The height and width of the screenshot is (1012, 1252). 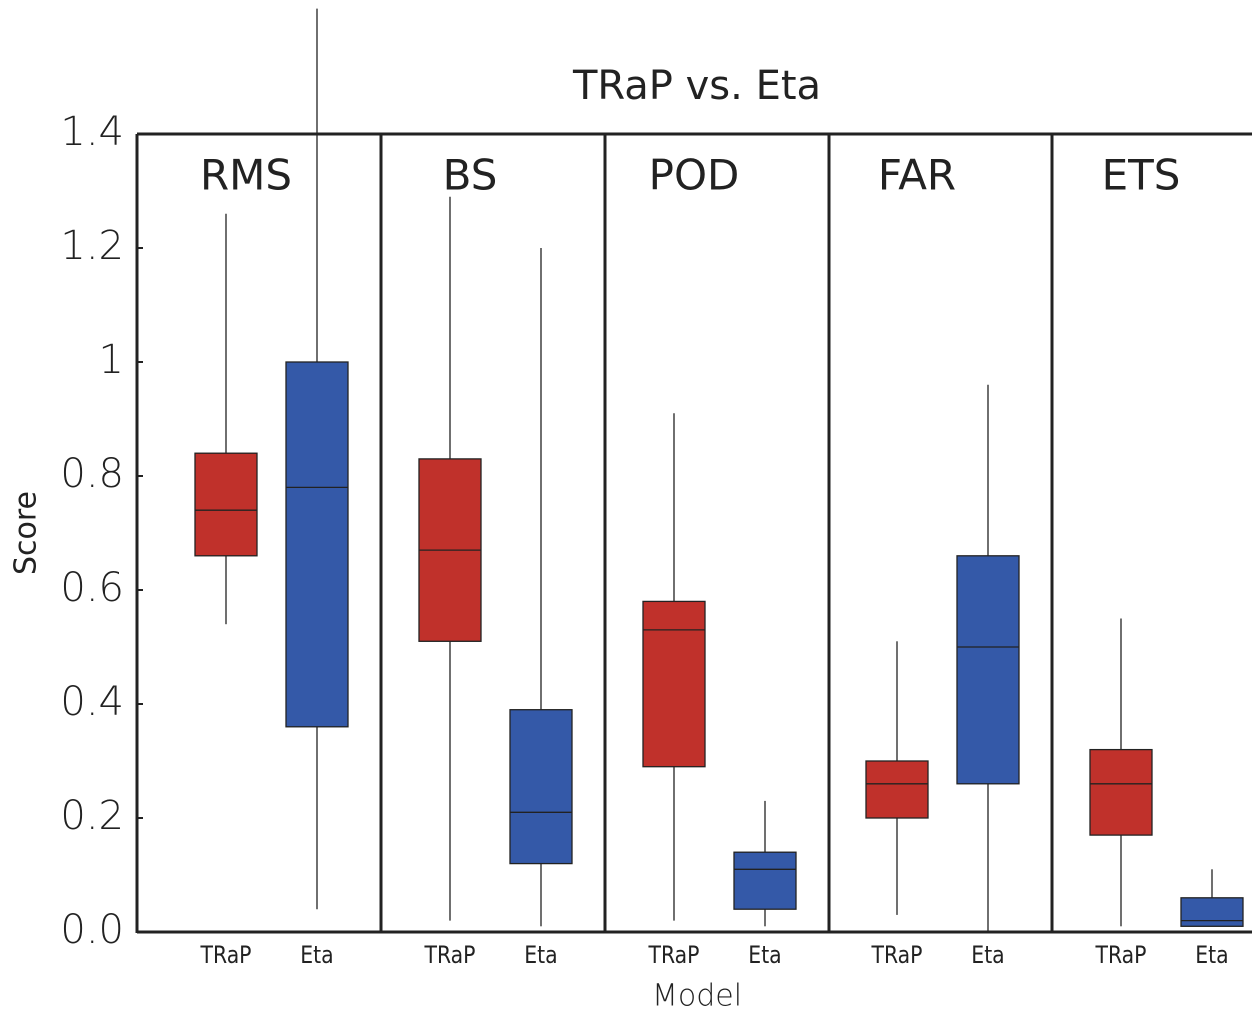 What do you see at coordinates (92, 816) in the screenshot?
I see `y-tick-label: 0.2` at bounding box center [92, 816].